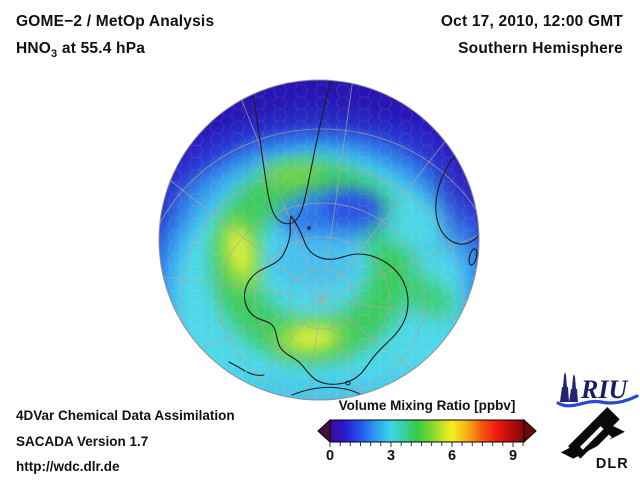  Describe the element at coordinates (327, 391) in the screenshot. I see `australia-coastline` at that location.